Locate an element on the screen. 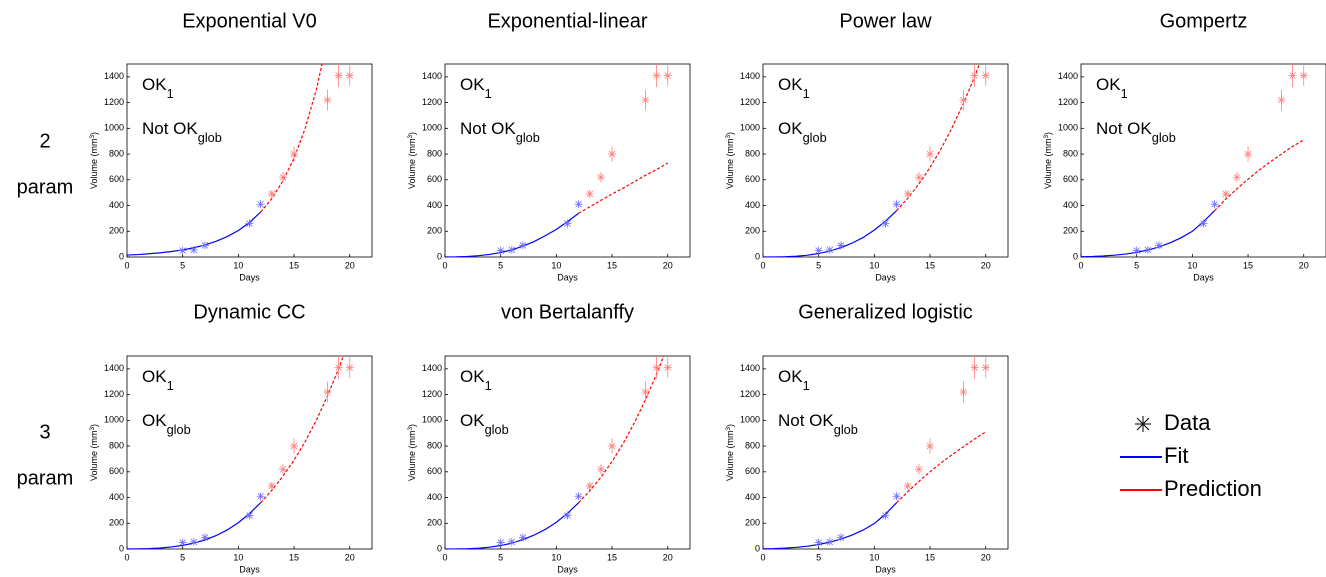 This screenshot has height=577, width=1326. text-part: Volume (mm is located at coordinates (1048, 164).